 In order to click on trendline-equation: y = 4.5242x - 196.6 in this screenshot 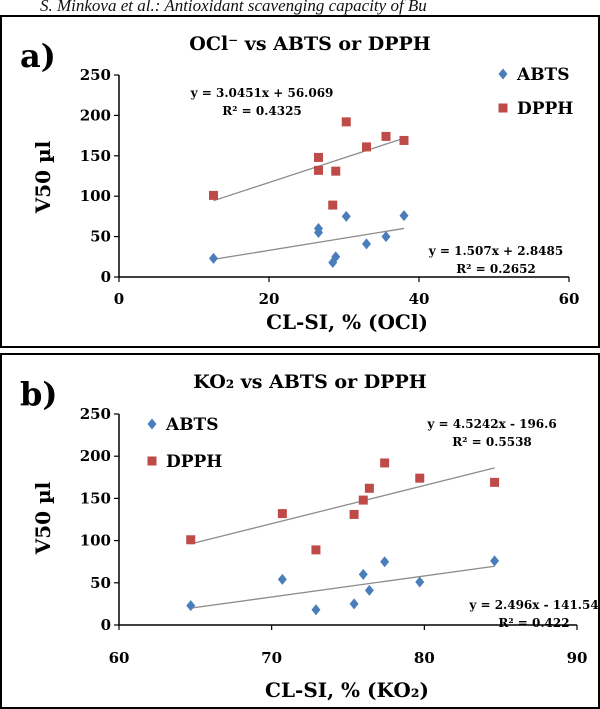, I will do `click(491, 424)`.